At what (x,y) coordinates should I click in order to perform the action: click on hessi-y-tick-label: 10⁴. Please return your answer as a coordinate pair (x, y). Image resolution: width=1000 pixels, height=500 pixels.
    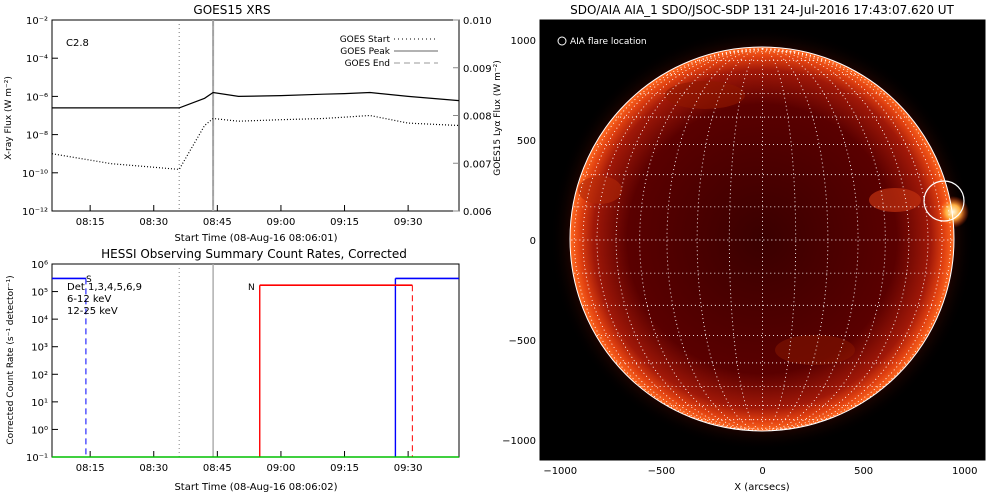
    Looking at the image, I should click on (39, 320).